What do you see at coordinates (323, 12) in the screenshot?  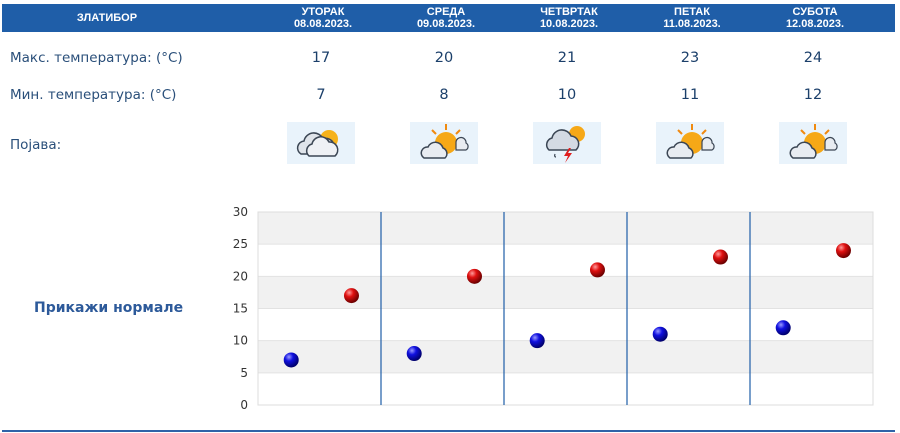 I see `day-name: УТОРАК` at bounding box center [323, 12].